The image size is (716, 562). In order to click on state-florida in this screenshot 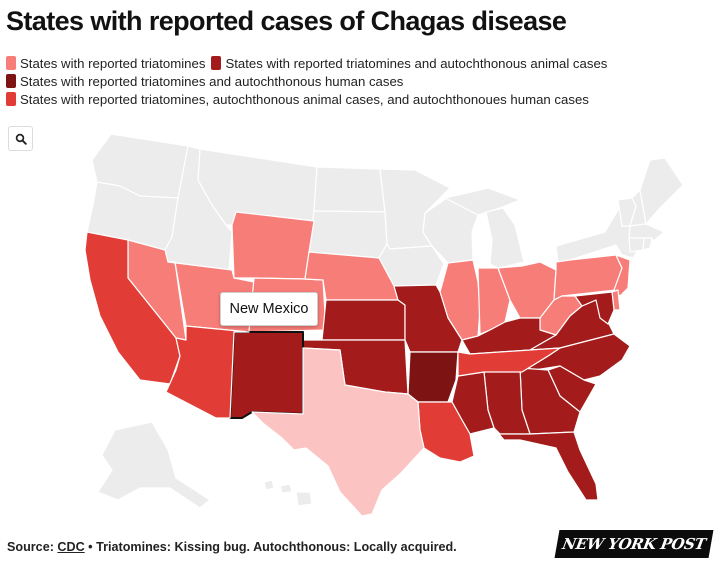, I will do `click(546, 464)`.